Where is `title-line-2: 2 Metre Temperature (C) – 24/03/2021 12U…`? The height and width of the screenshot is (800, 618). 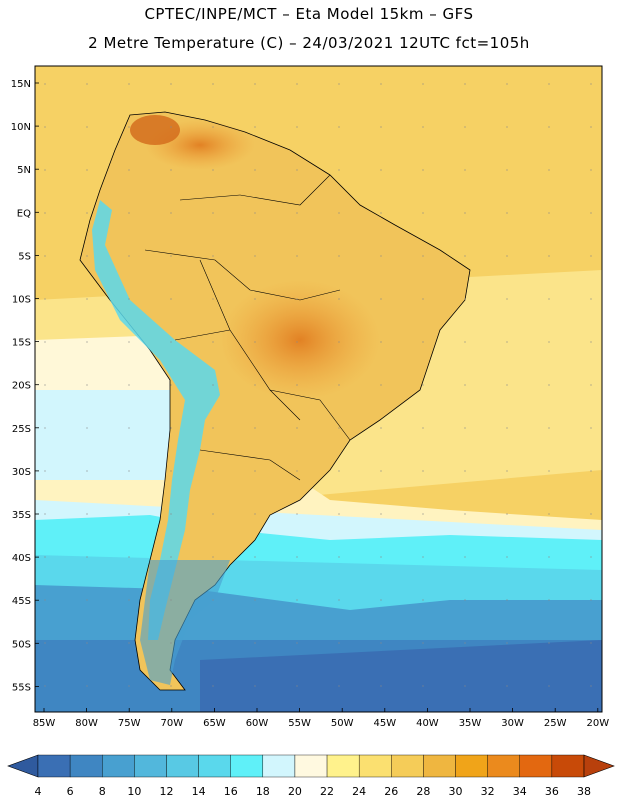
title-line-2: 2 Metre Temperature (C) – 24/03/2021 12U… is located at coordinates (309, 43).